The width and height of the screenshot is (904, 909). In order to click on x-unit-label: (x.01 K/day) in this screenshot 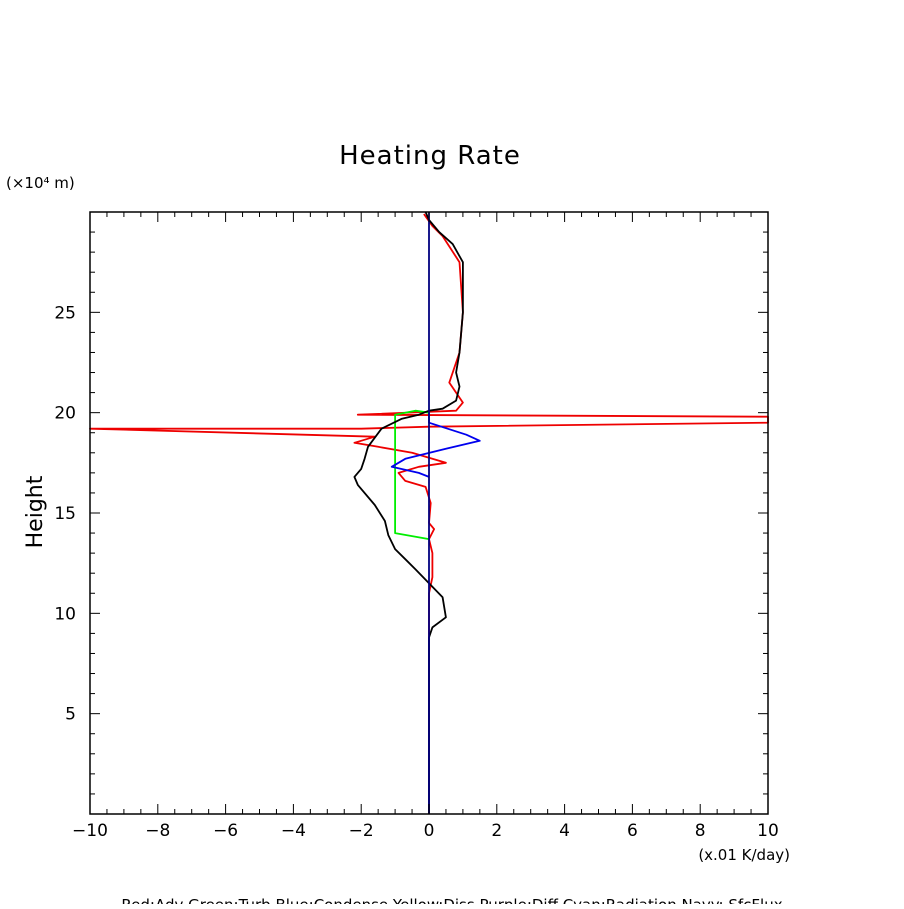, I will do `click(744, 855)`.